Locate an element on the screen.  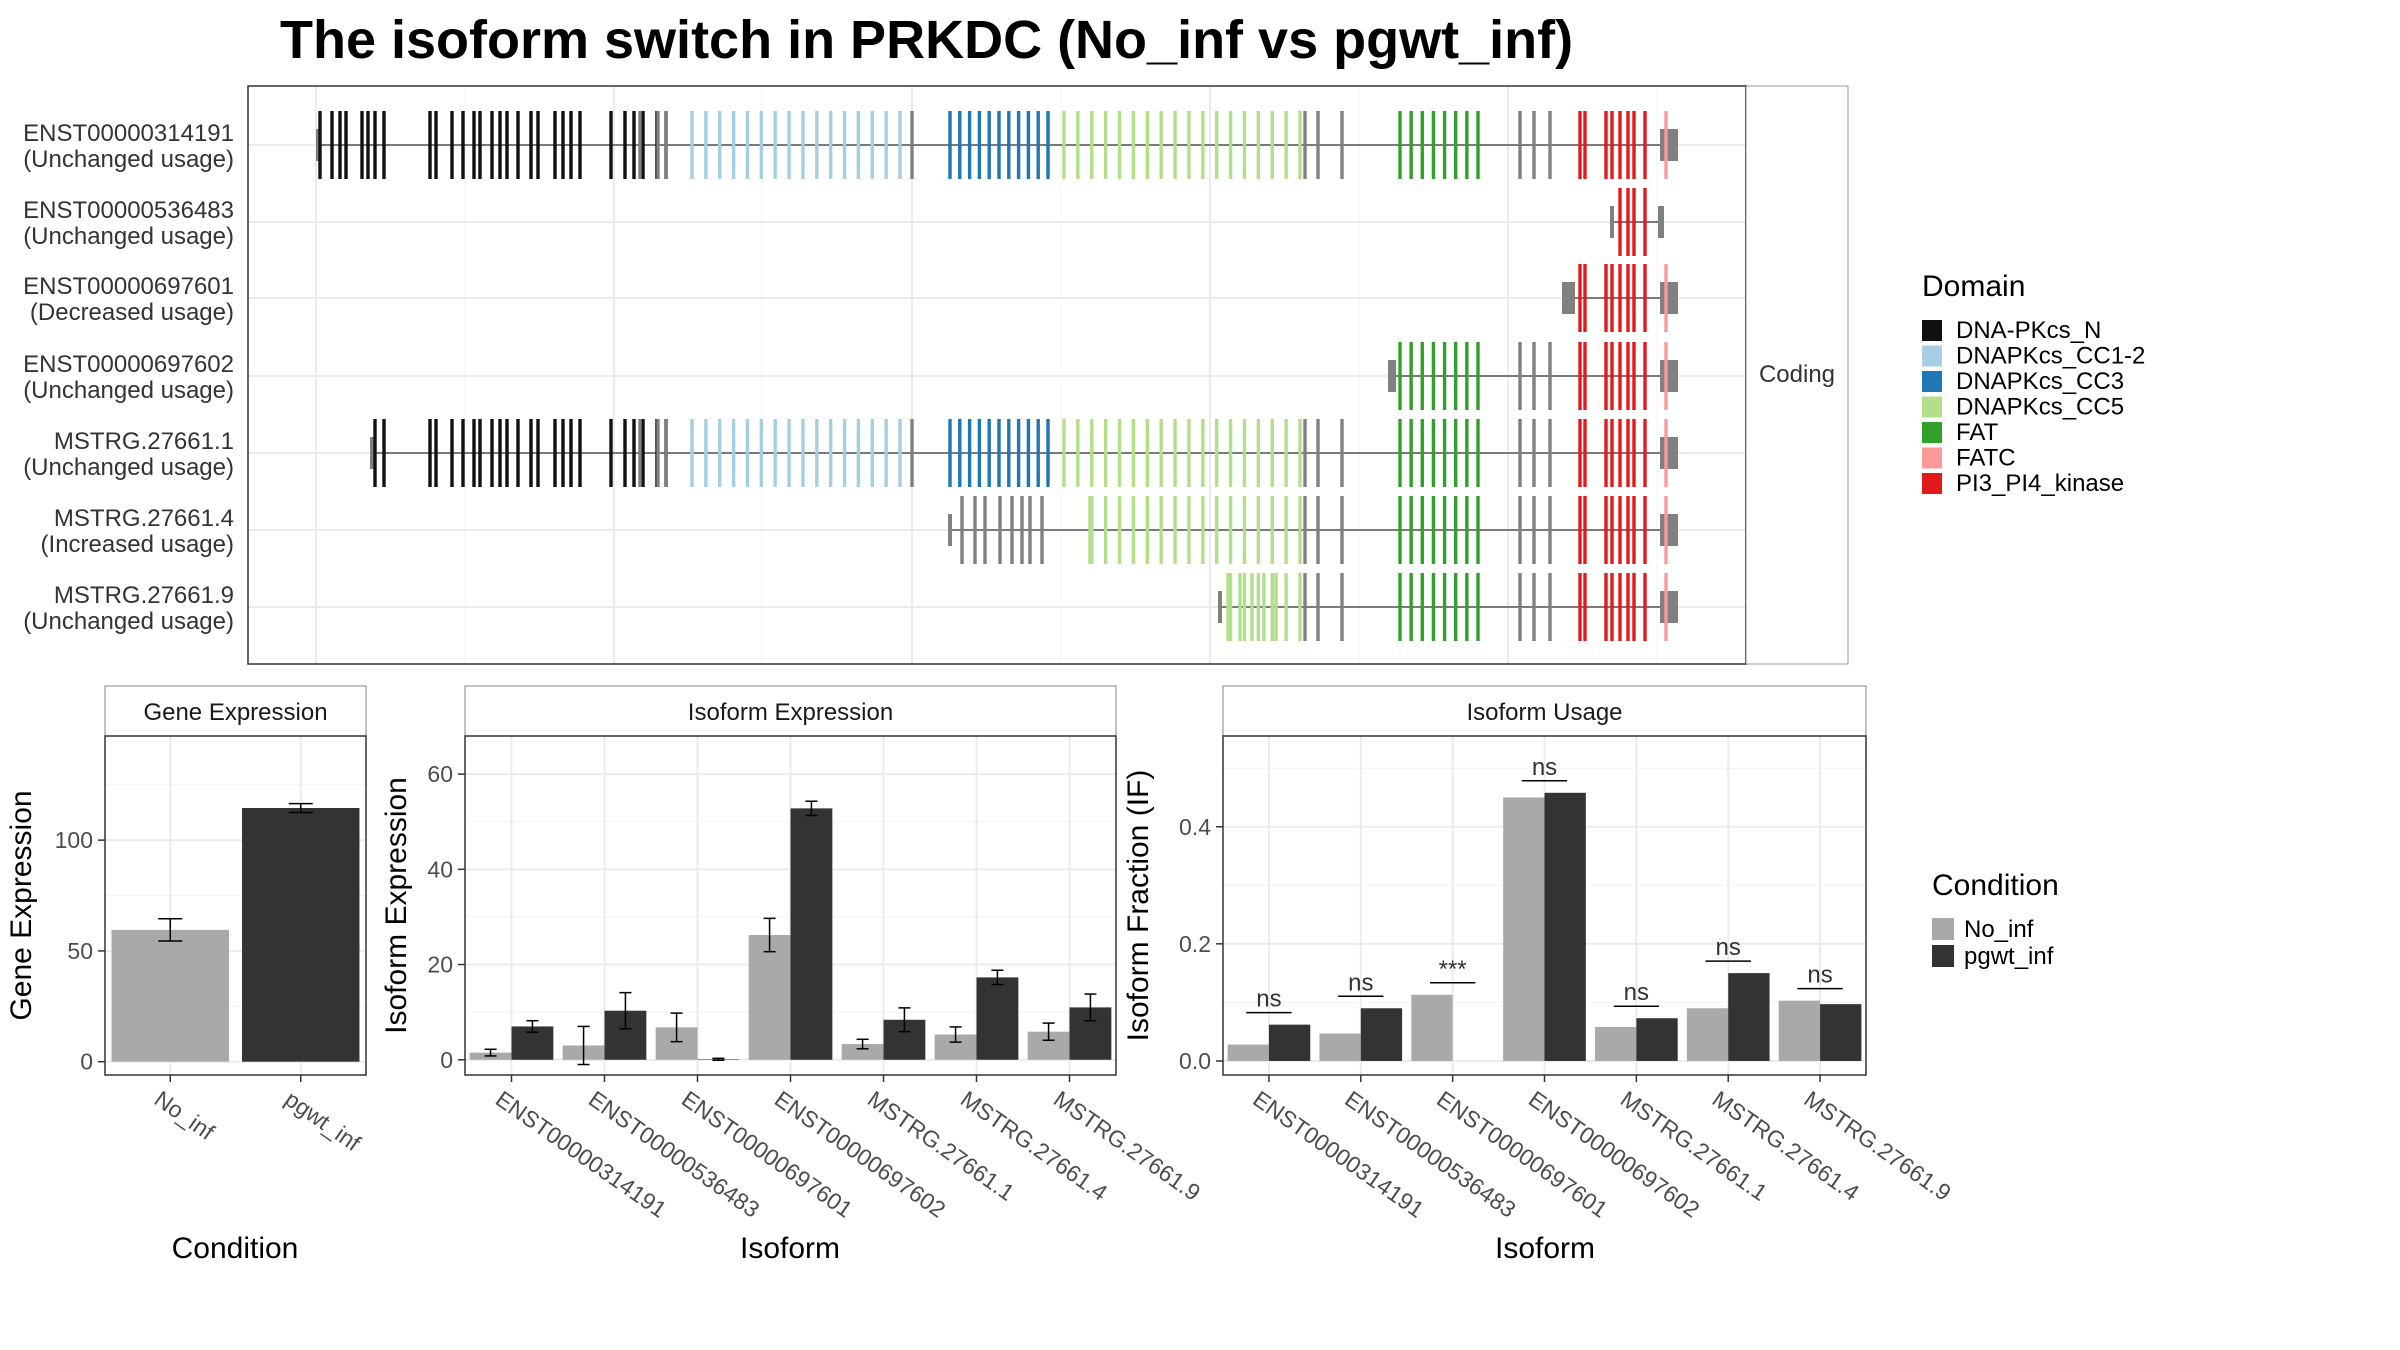
y-tick-label: 0.2 is located at coordinates (1195, 944).